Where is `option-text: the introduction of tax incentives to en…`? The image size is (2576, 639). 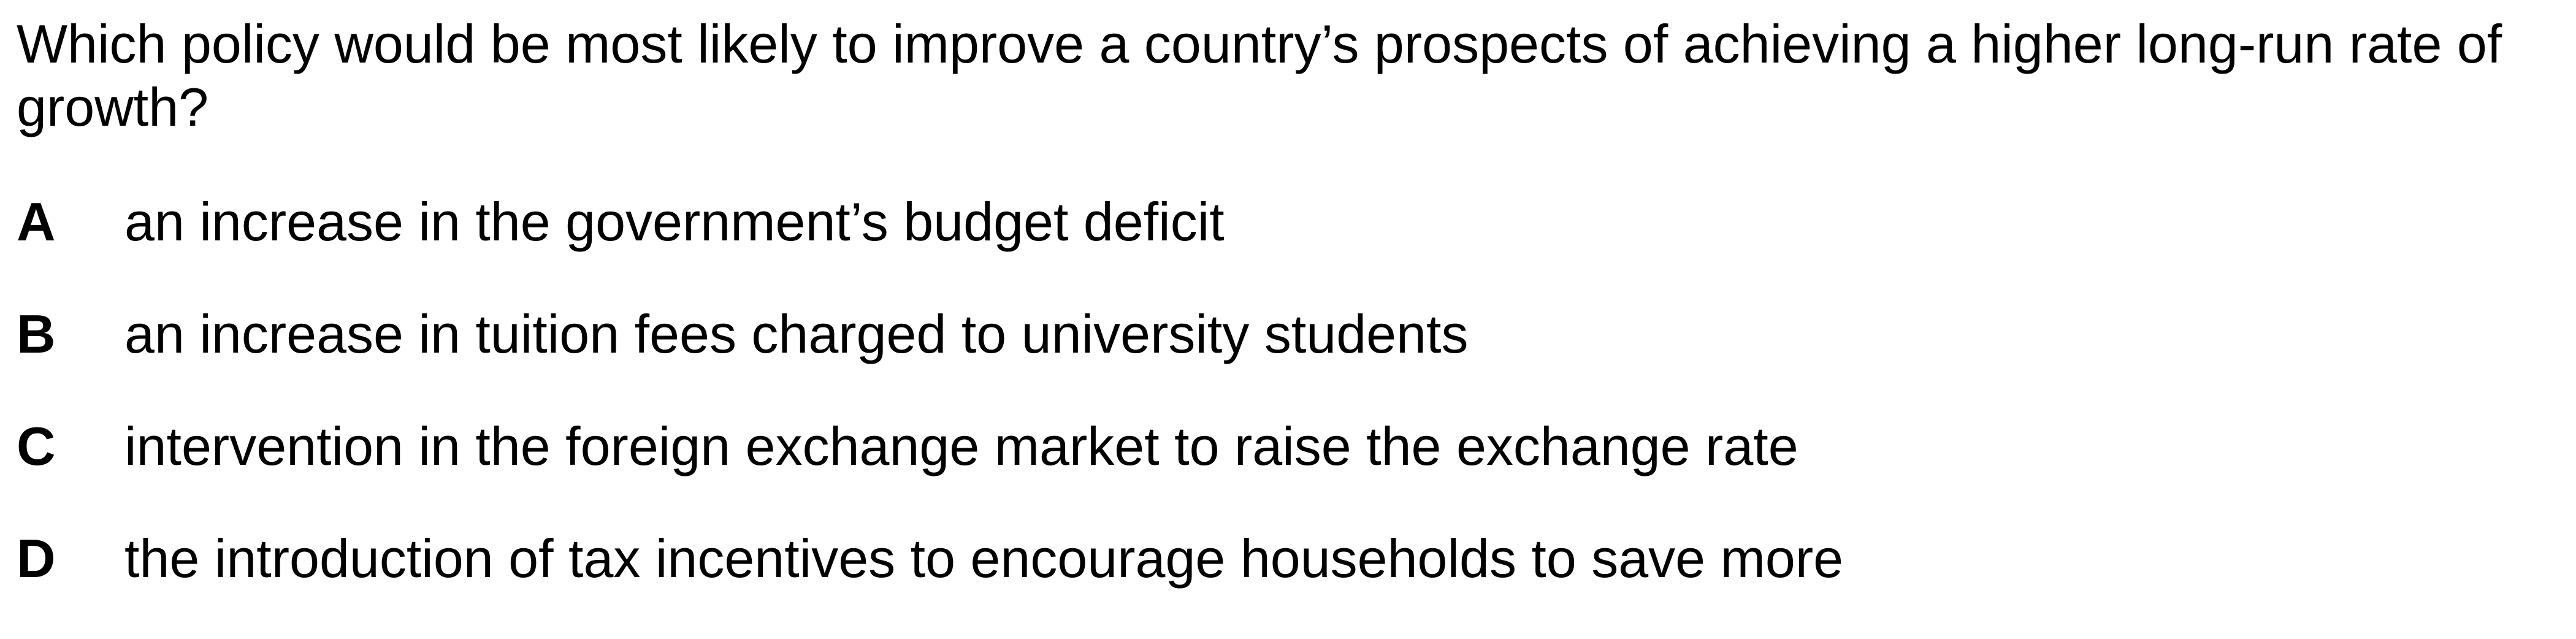
option-text: the introduction of tax incentives to en… is located at coordinates (984, 558).